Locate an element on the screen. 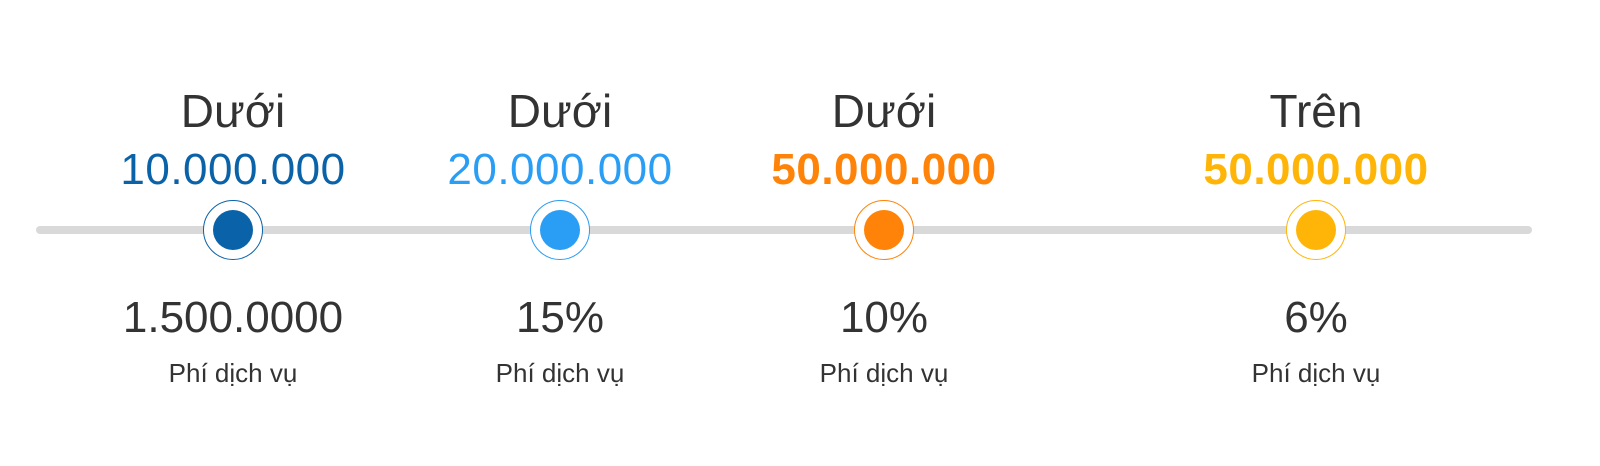 The image size is (1600, 466). timeline-track is located at coordinates (784, 230).